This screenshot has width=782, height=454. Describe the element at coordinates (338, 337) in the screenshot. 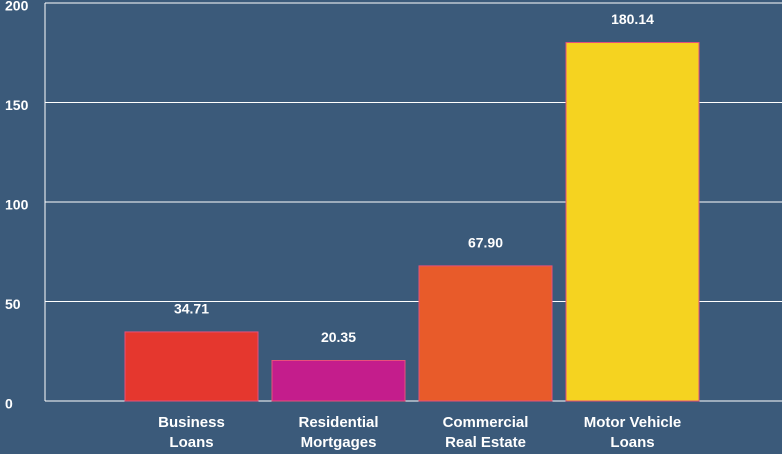

I see `value-label: 20.35` at that location.